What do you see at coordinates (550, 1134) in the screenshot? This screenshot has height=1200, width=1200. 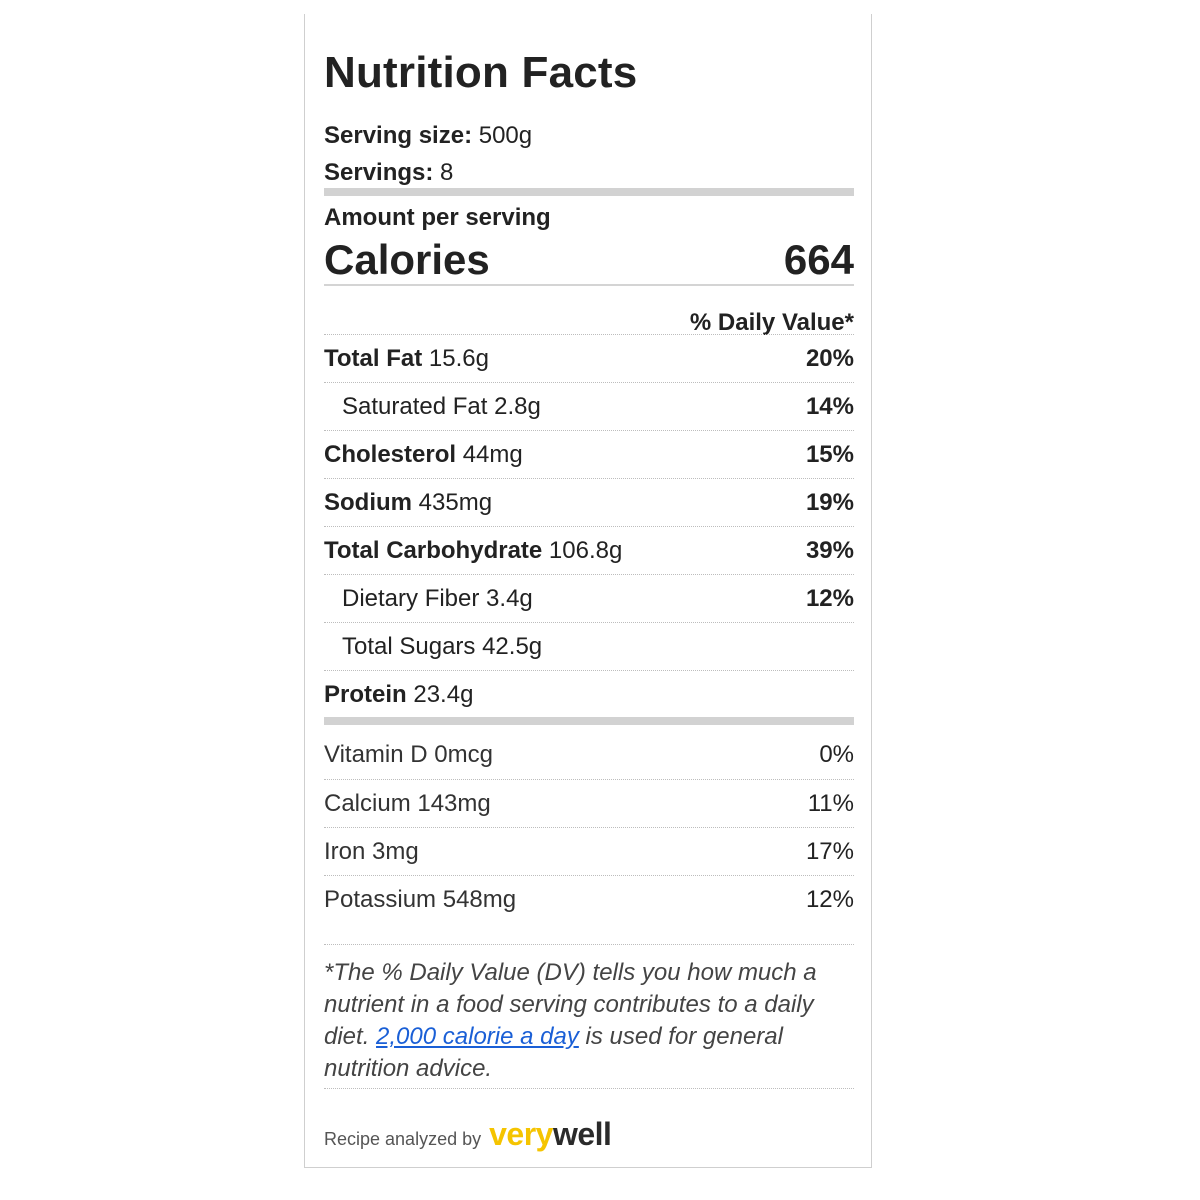 I see `verywell-logo: verywell` at bounding box center [550, 1134].